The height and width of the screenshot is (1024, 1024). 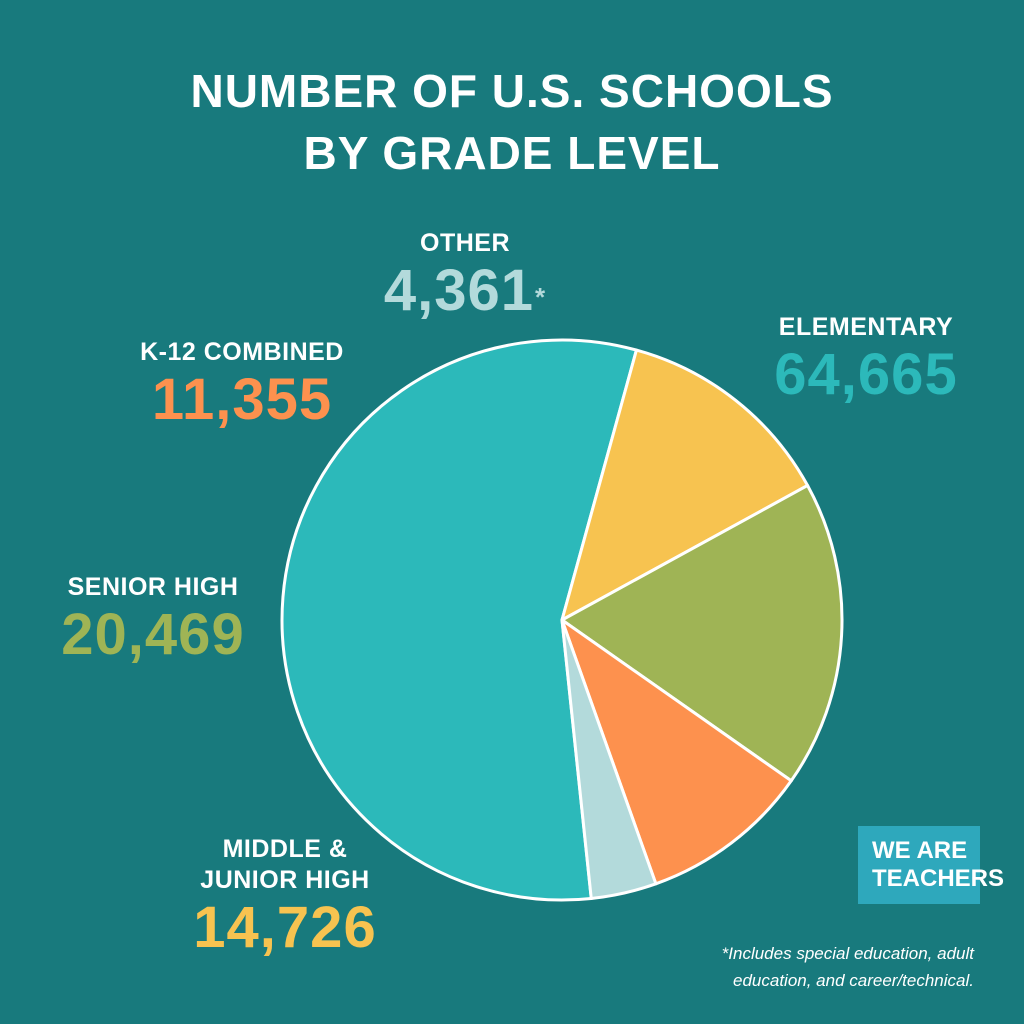 I want to click on label-middle-junior-high: MIDDLE & JUNIOR HIGH 14,726, so click(x=285, y=897).